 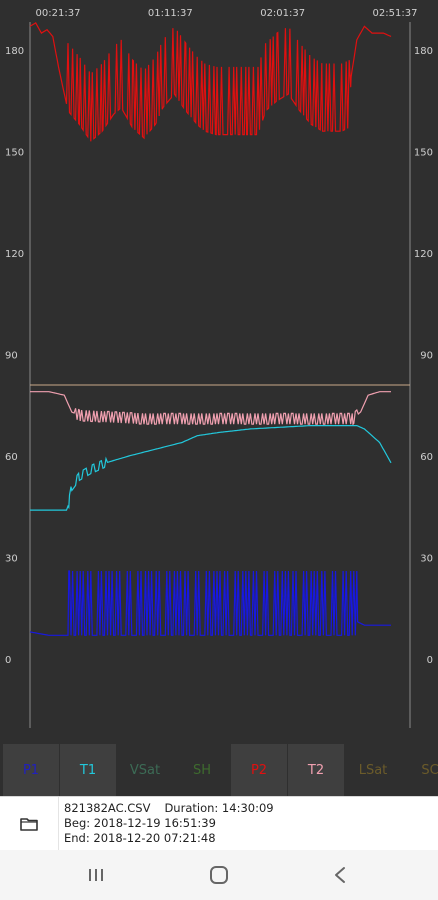 I want to click on channel-tab-label: P1, so click(x=31, y=770).